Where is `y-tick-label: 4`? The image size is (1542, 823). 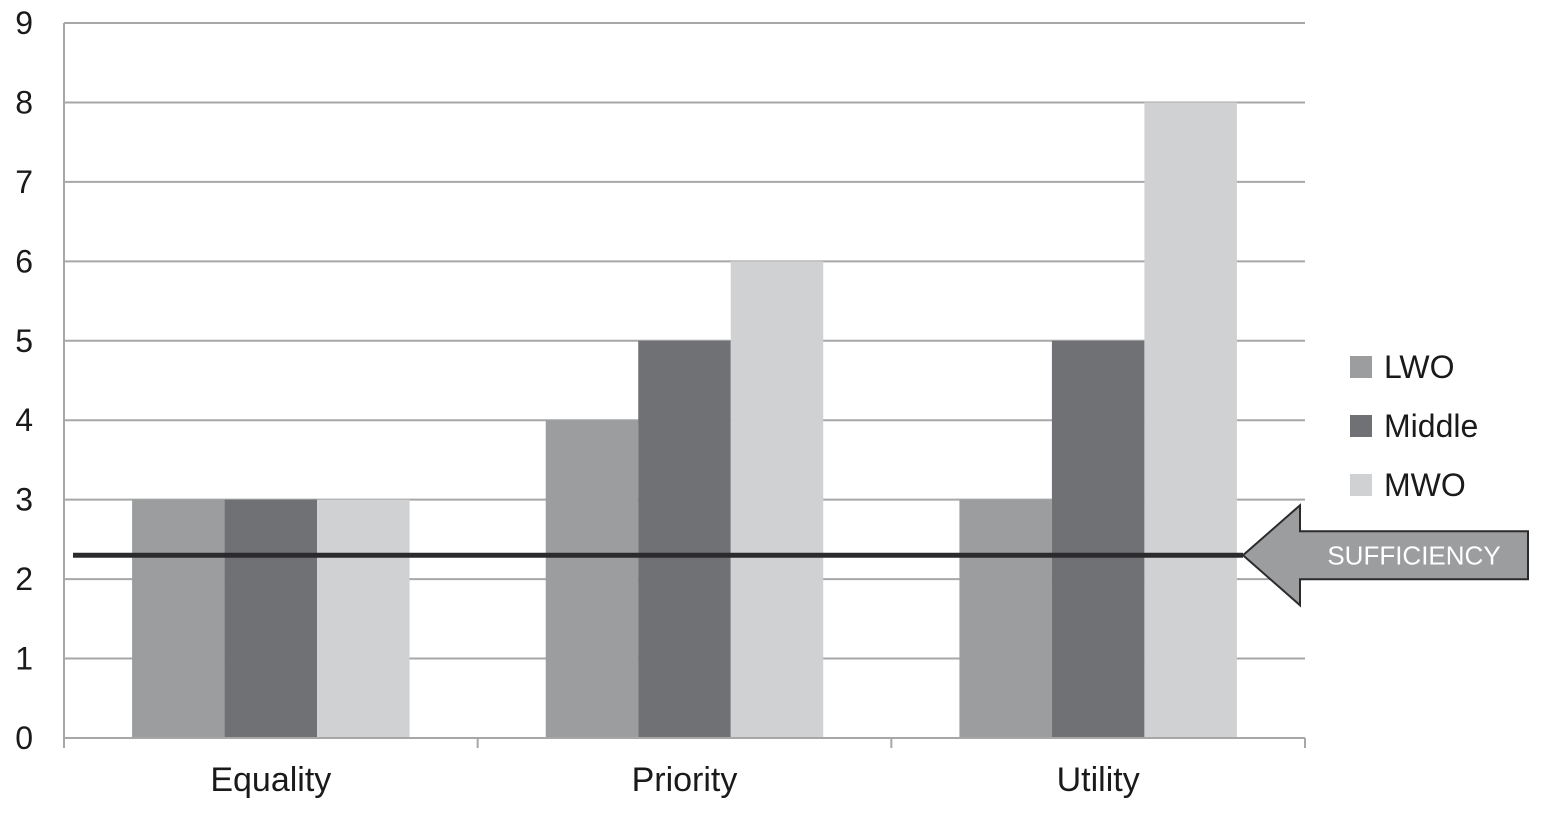 y-tick-label: 4 is located at coordinates (24, 420).